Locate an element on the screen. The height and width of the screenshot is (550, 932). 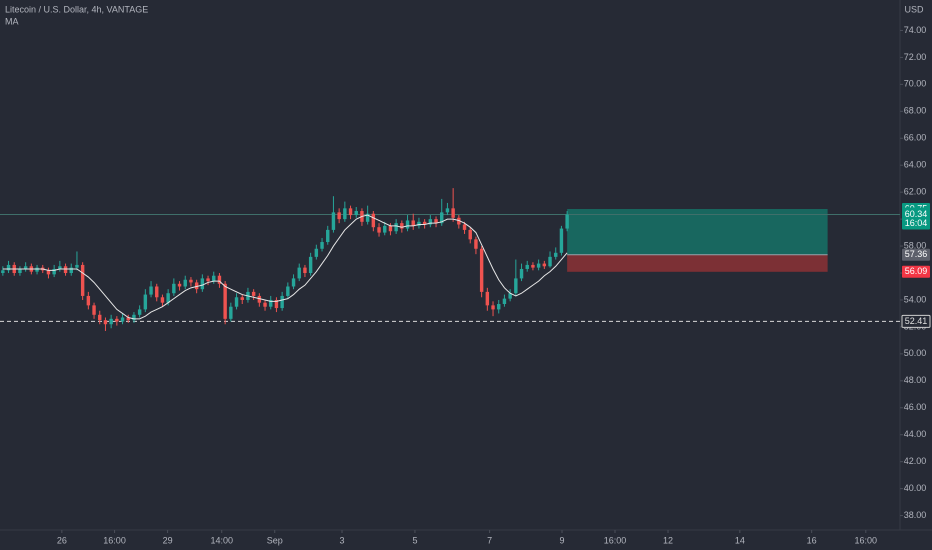
x-tick-label: 14 is located at coordinates (740, 540).